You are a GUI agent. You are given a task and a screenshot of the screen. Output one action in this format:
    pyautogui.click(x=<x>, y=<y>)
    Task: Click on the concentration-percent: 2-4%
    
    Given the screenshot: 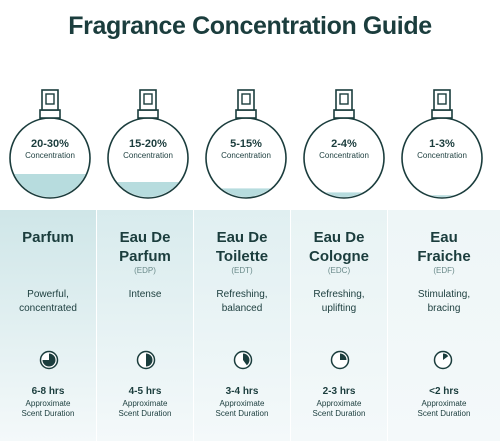 What is the action you would take?
    pyautogui.click(x=344, y=144)
    